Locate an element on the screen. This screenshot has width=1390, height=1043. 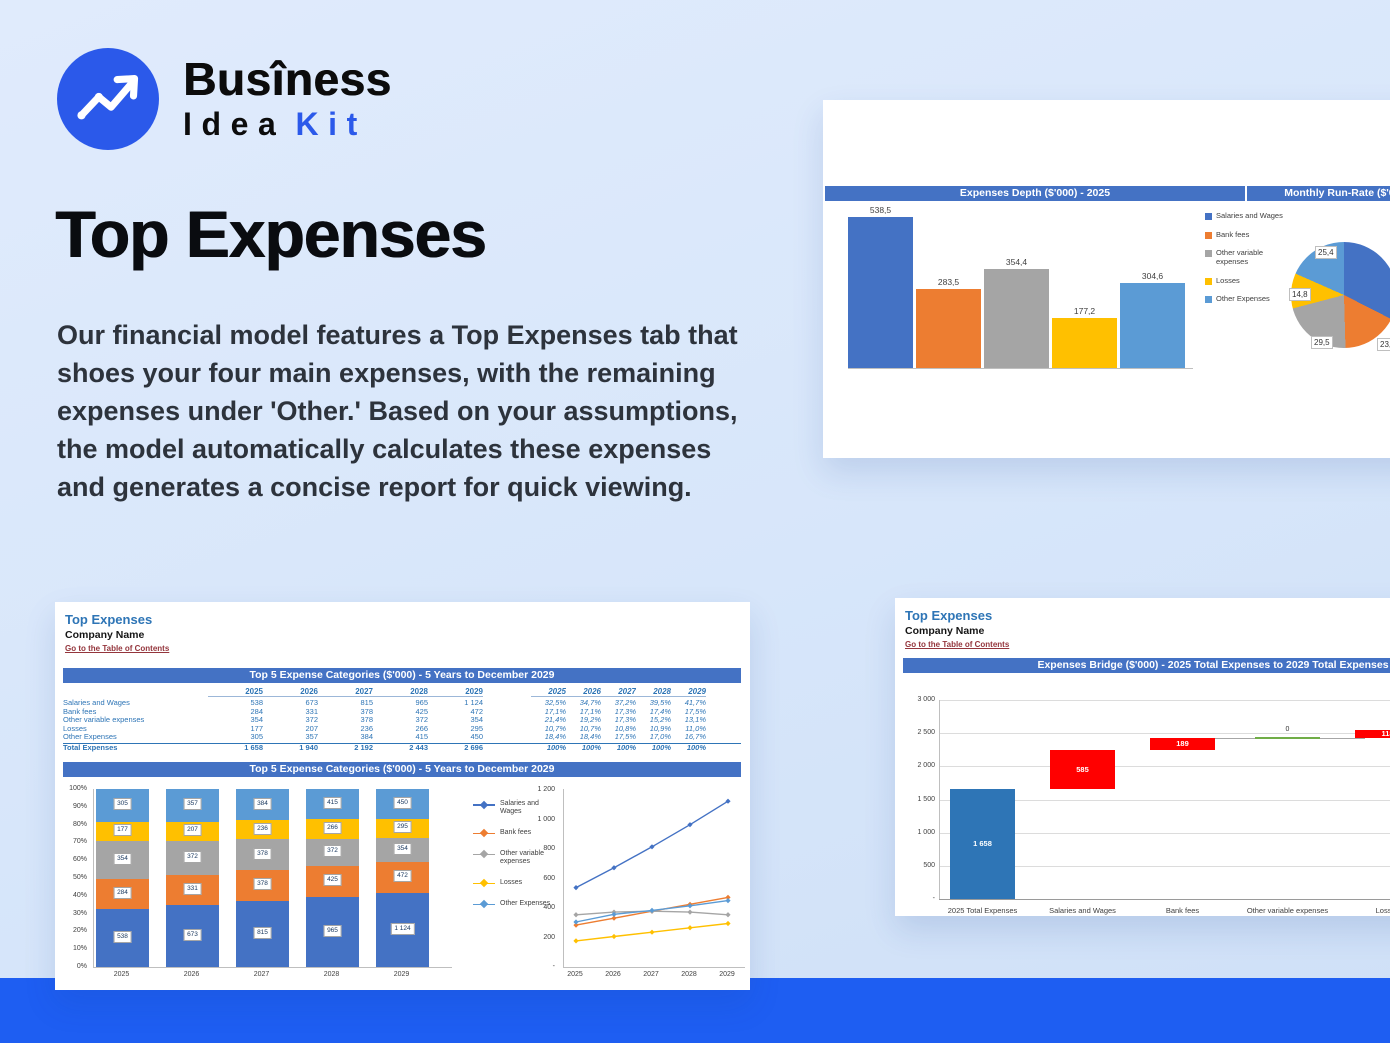
waterfall-bar is located at coordinates (1182, 744).